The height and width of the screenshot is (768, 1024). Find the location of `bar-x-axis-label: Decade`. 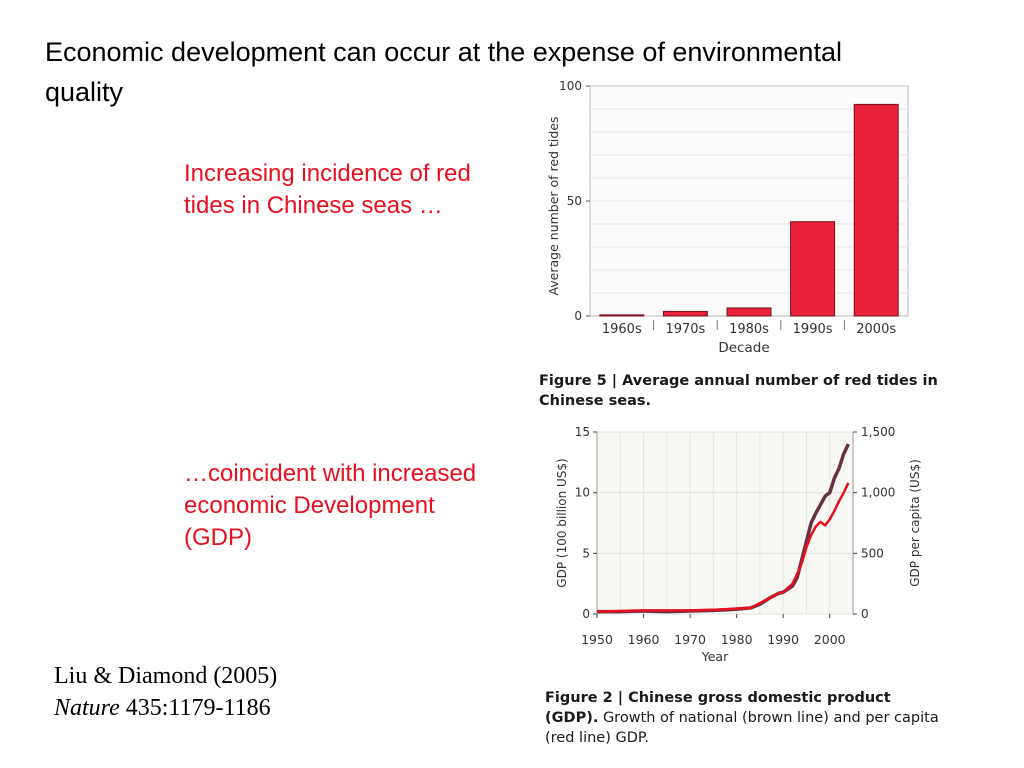

bar-x-axis-label: Decade is located at coordinates (743, 348).